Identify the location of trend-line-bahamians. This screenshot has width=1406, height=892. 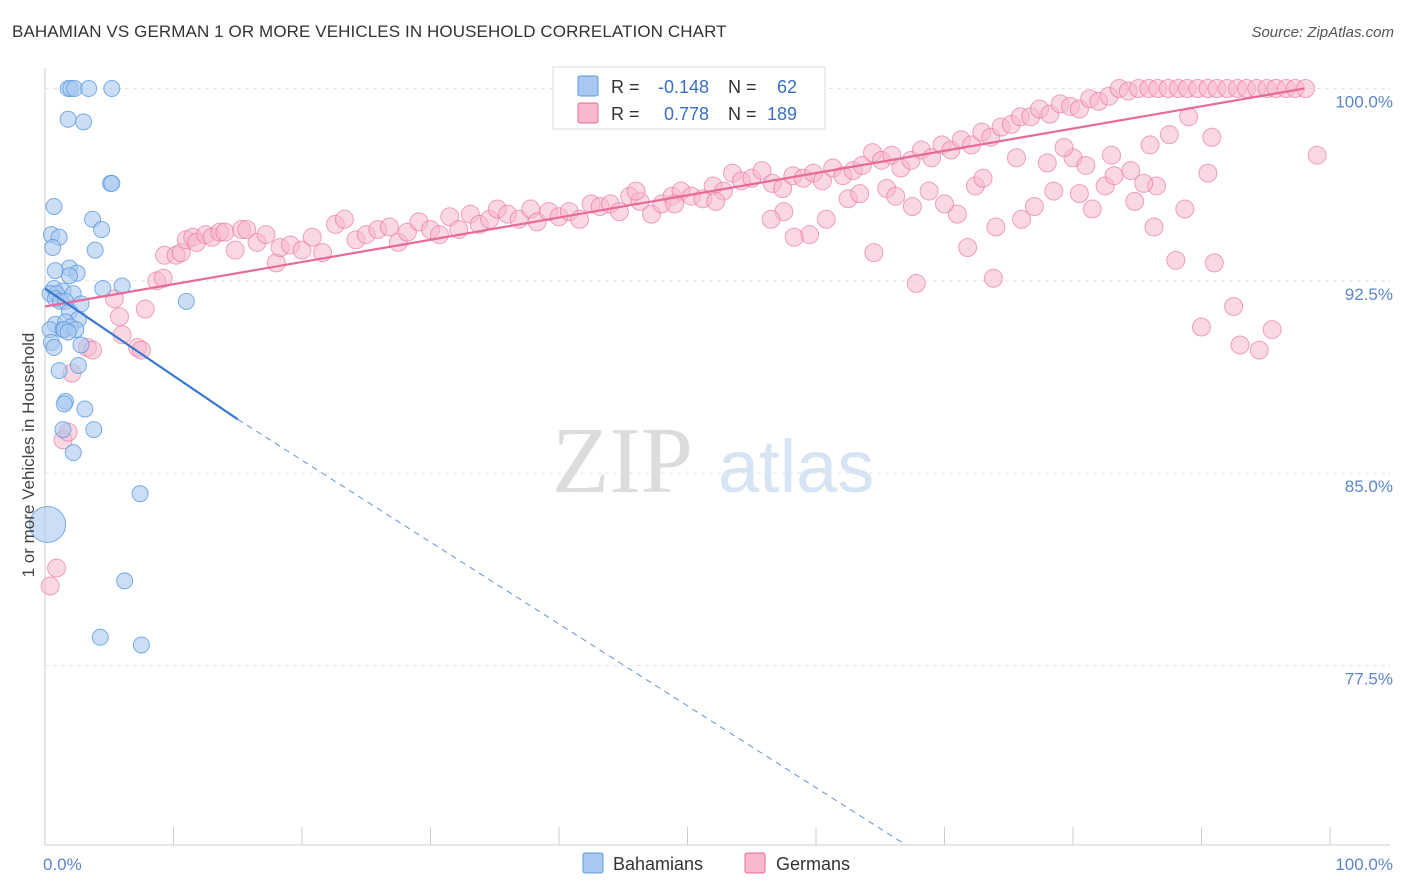
(141, 354).